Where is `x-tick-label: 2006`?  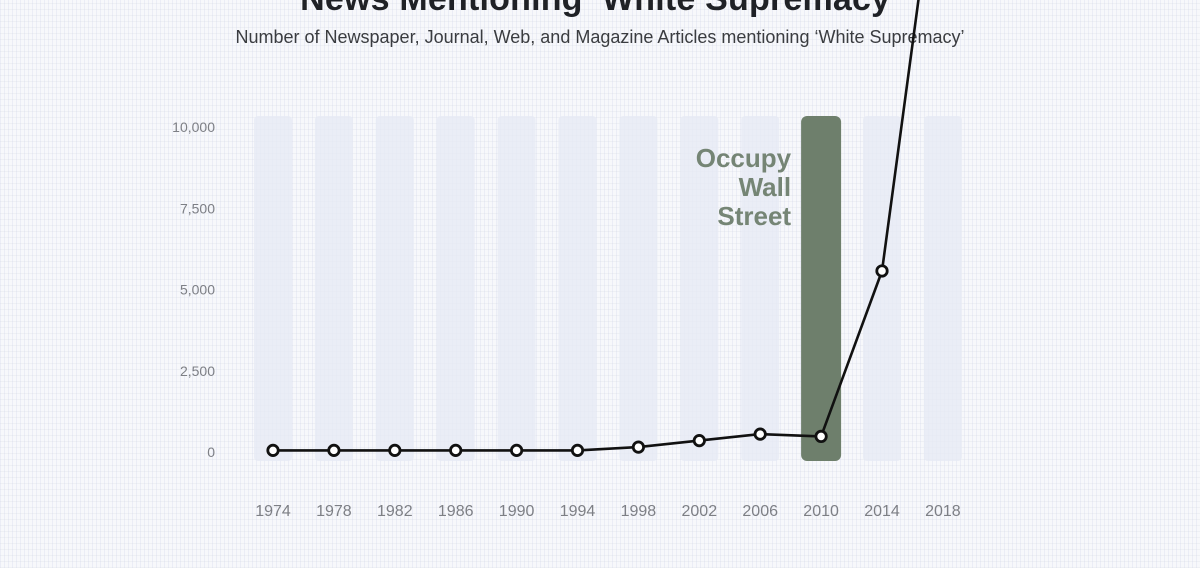 x-tick-label: 2006 is located at coordinates (760, 511).